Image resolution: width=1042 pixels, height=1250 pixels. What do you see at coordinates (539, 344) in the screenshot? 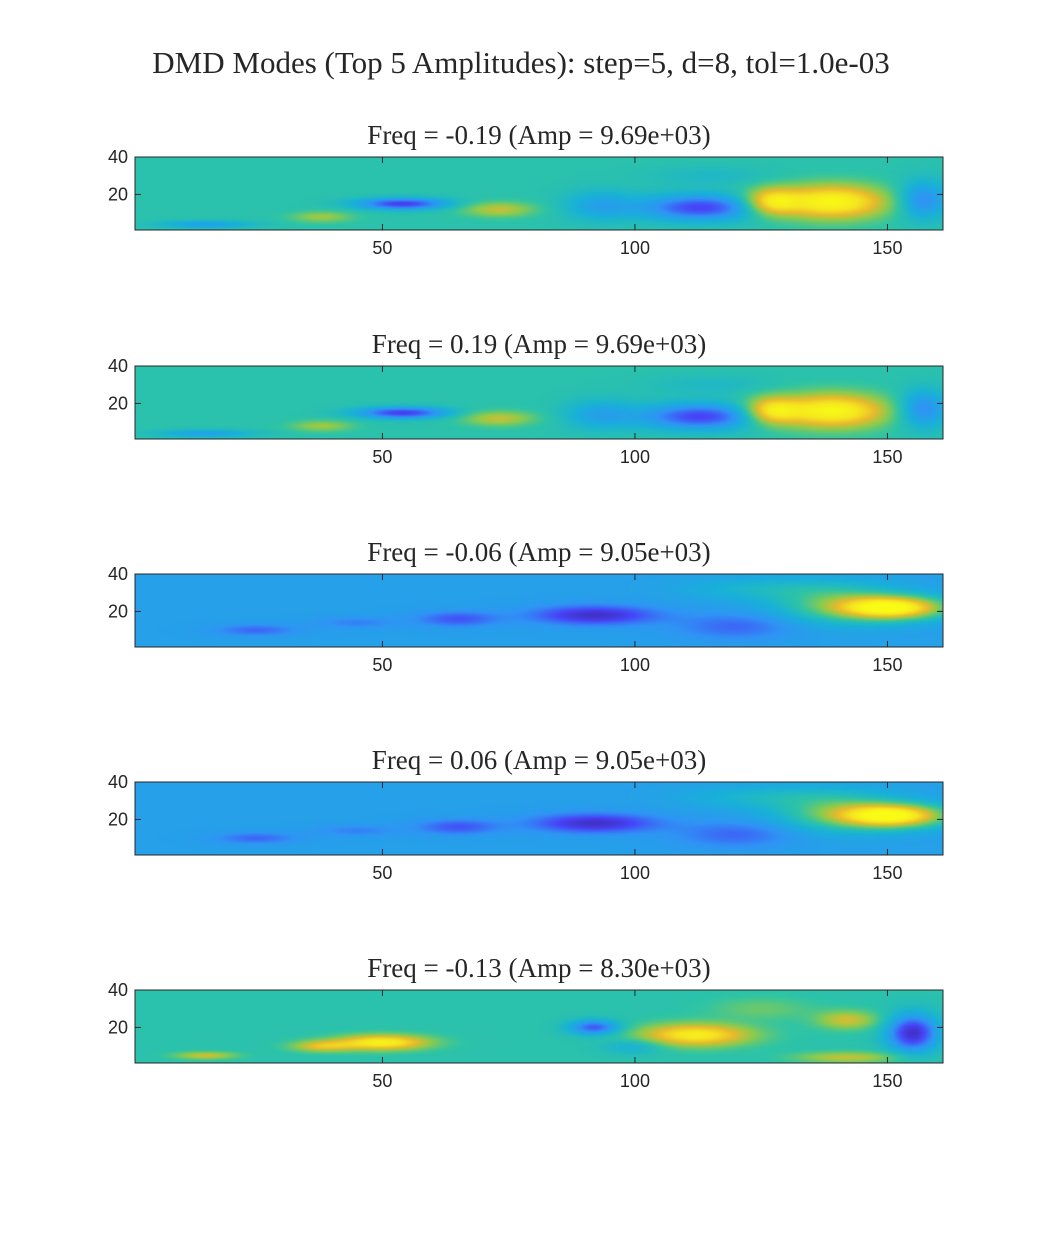
I see `panel-title: Freq = 0.19 (Amp = 9.69e+03)` at bounding box center [539, 344].